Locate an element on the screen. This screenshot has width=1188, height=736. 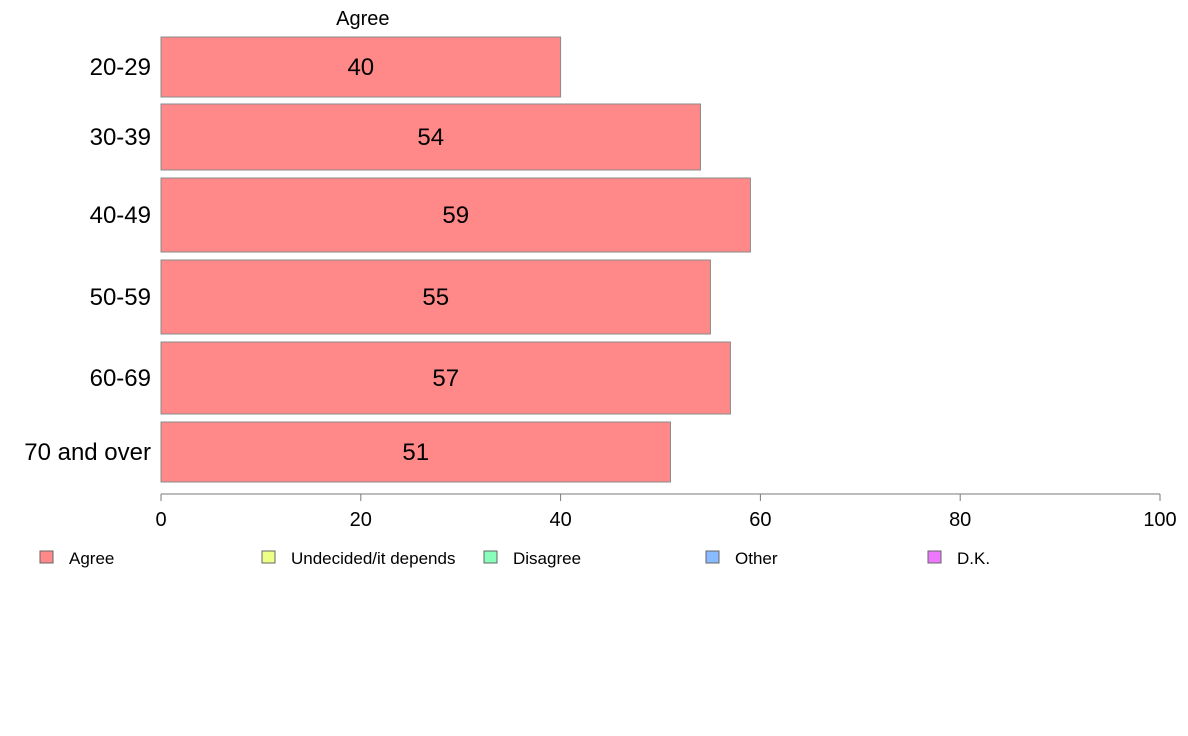
bar-value-label: 54 is located at coordinates (430, 137).